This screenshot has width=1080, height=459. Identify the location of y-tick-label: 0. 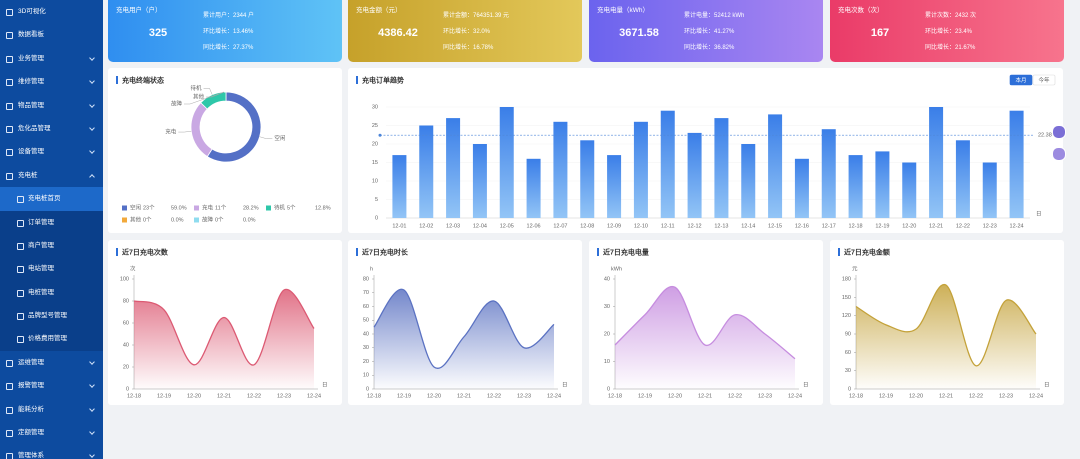
(367, 389).